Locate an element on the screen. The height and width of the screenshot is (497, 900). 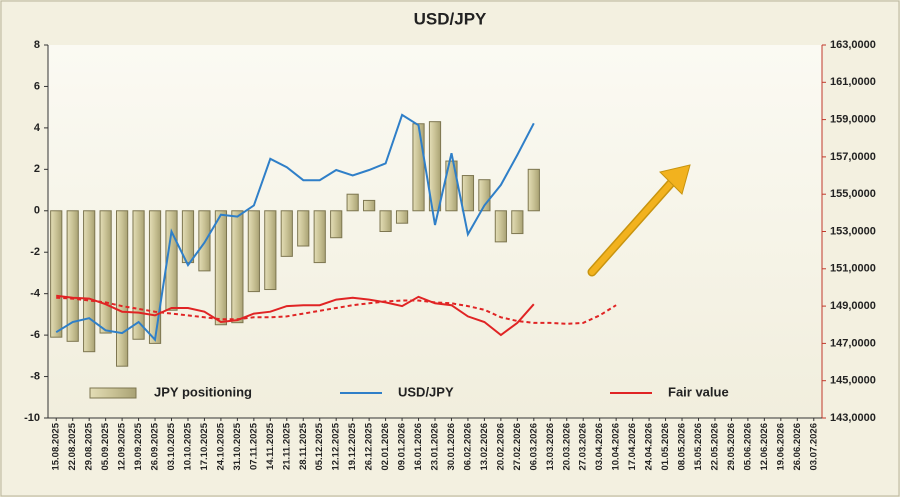
x-tick-label: 26.09.2025 is located at coordinates (155, 446).